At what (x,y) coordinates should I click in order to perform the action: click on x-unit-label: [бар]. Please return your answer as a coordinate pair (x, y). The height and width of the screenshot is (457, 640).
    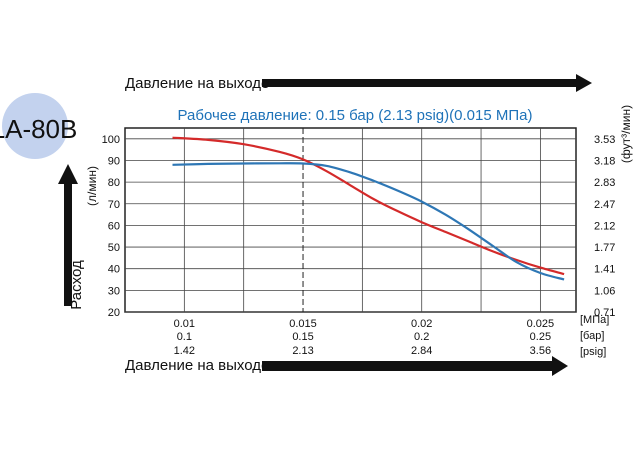
    Looking at the image, I should click on (592, 336).